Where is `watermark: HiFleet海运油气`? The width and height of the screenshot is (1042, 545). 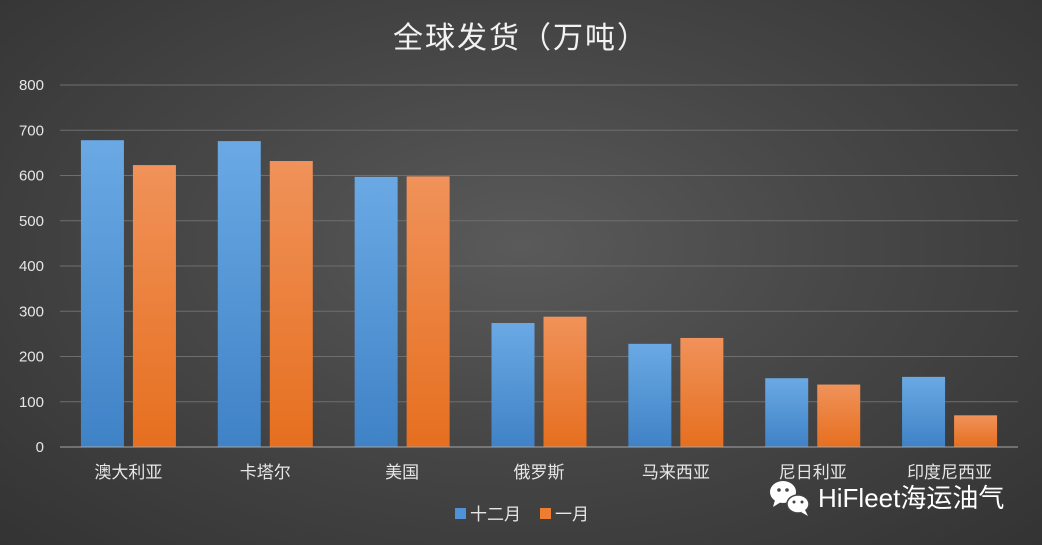
watermark: HiFleet海运油气 is located at coordinates (887, 498).